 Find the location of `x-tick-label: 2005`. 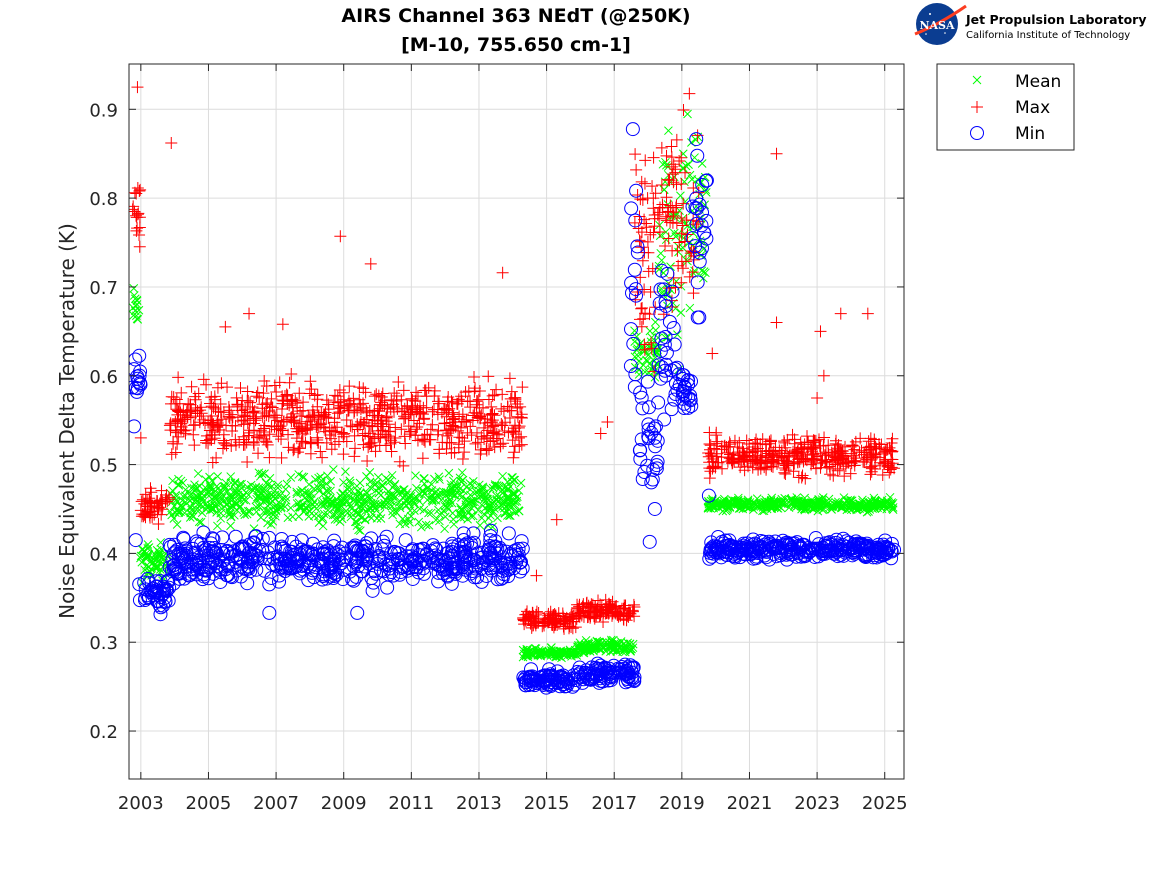

x-tick-label: 2005 is located at coordinates (209, 803).